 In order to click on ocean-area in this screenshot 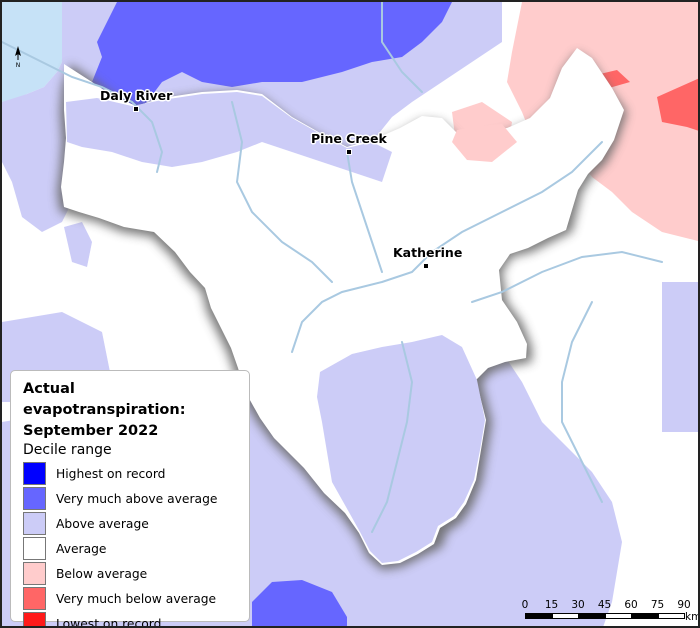, I will do `click(32, 52)`.